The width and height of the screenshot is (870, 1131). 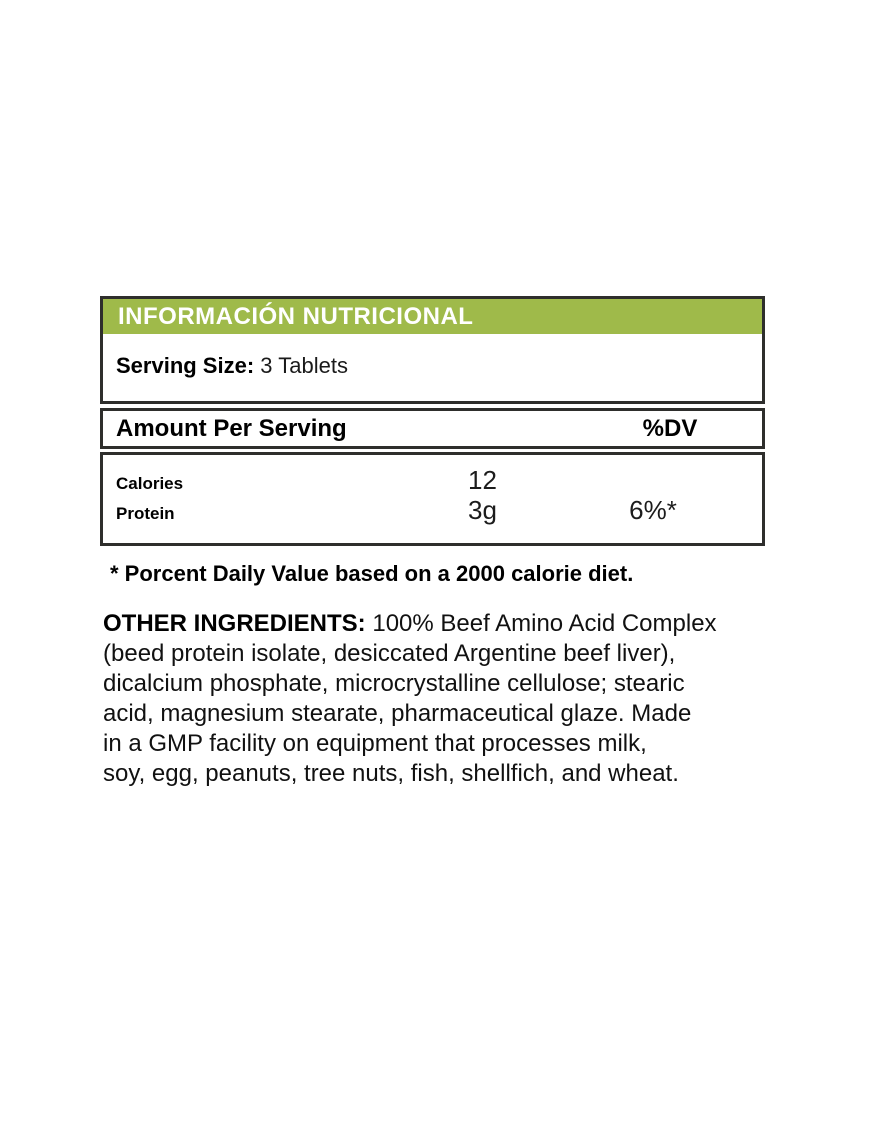 What do you see at coordinates (150, 483) in the screenshot?
I see `nutrient-name: Calories` at bounding box center [150, 483].